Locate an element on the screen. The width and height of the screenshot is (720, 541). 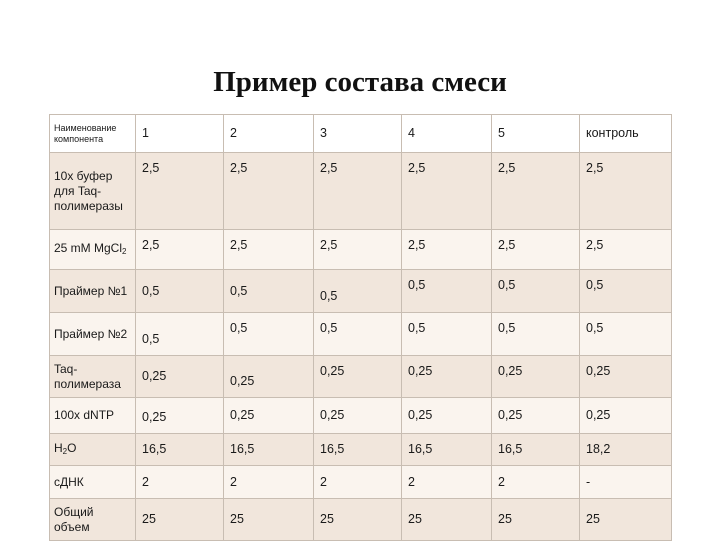
row-label: H2O is located at coordinates (92, 449).